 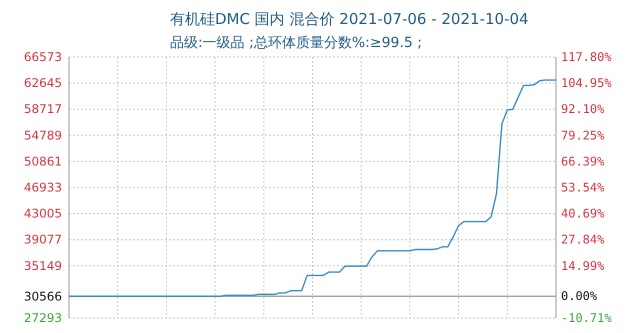 I want to click on chart-title: 有机硅DMC 国内 混合价 2021-07-06 - 2021-10-04, so click(x=349, y=19).